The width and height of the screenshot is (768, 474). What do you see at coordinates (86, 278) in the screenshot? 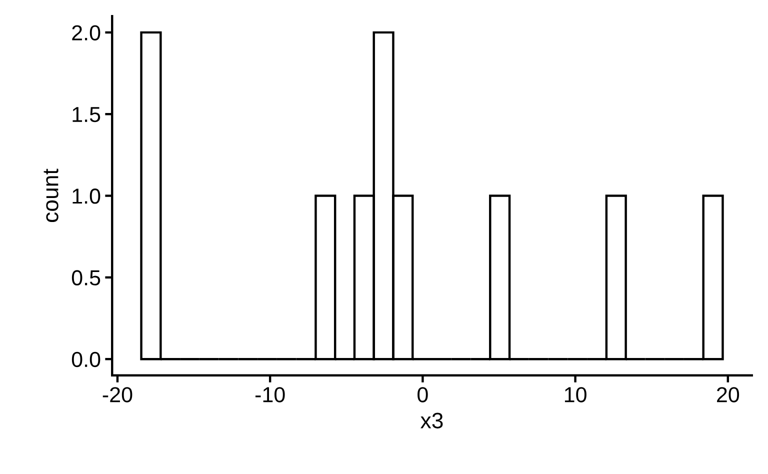
I see `y-tick-label: 0.5` at bounding box center [86, 278].